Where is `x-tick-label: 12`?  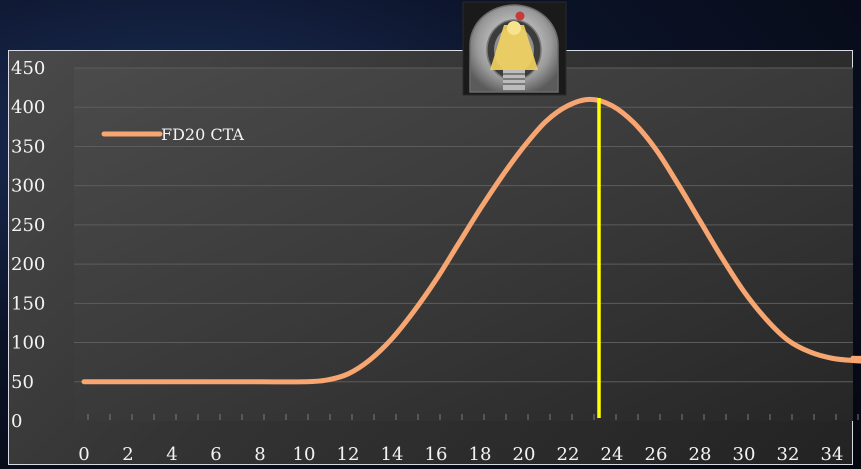 x-tick-label: 12 is located at coordinates (348, 454).